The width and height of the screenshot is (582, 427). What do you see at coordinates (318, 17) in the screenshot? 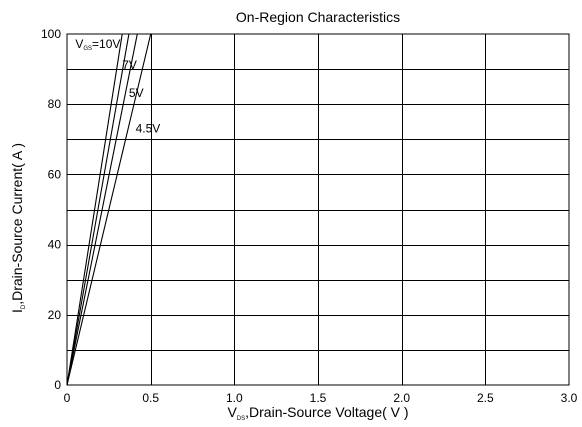
I see `chart-title: On-Region Characteristics` at bounding box center [318, 17].